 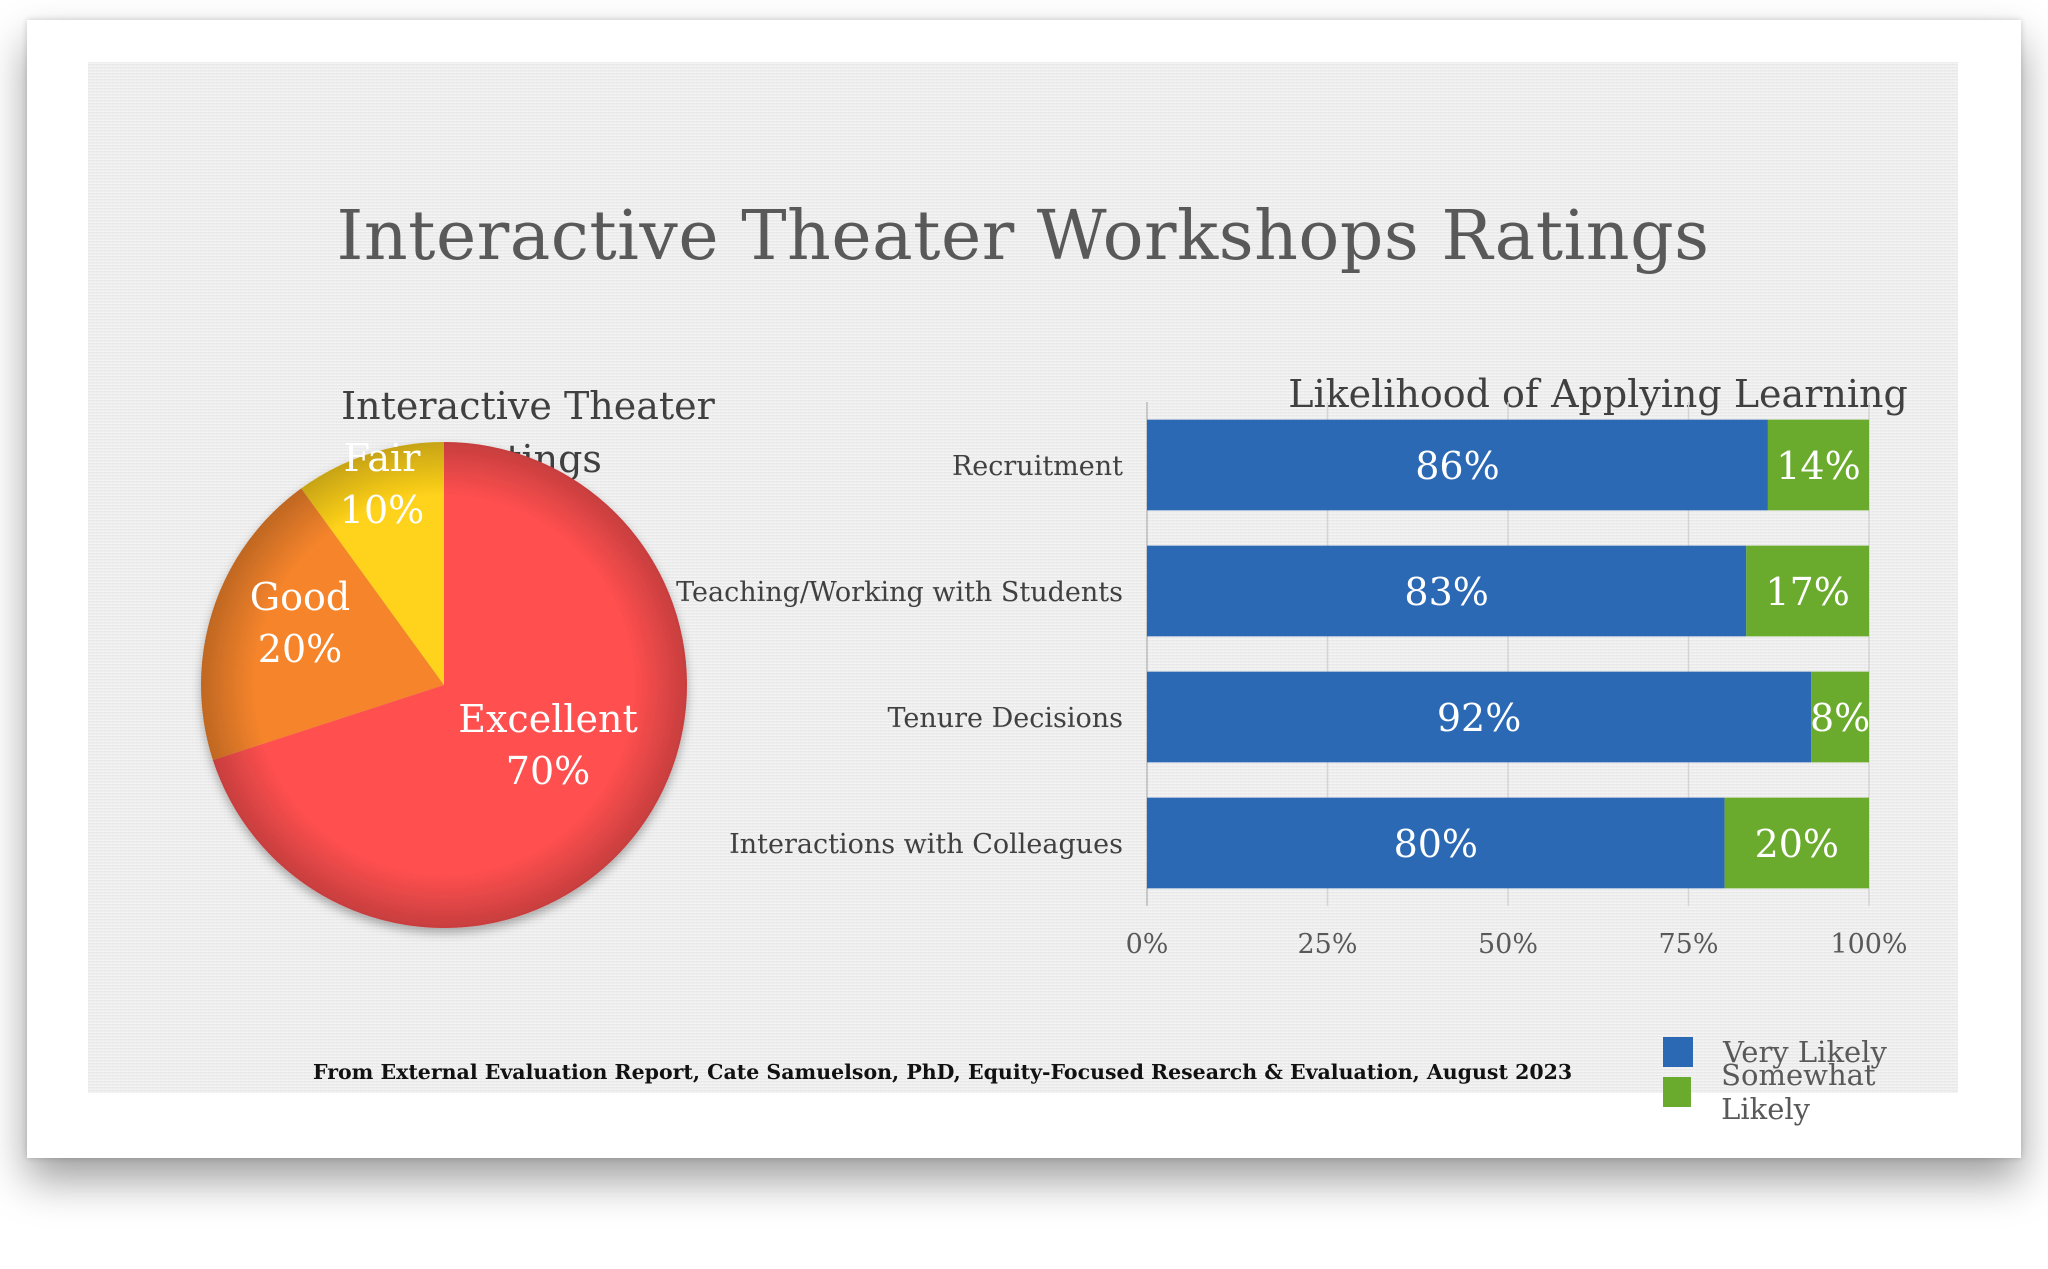 What do you see at coordinates (1688, 944) in the screenshot?
I see `x-tick-label: 75%` at bounding box center [1688, 944].